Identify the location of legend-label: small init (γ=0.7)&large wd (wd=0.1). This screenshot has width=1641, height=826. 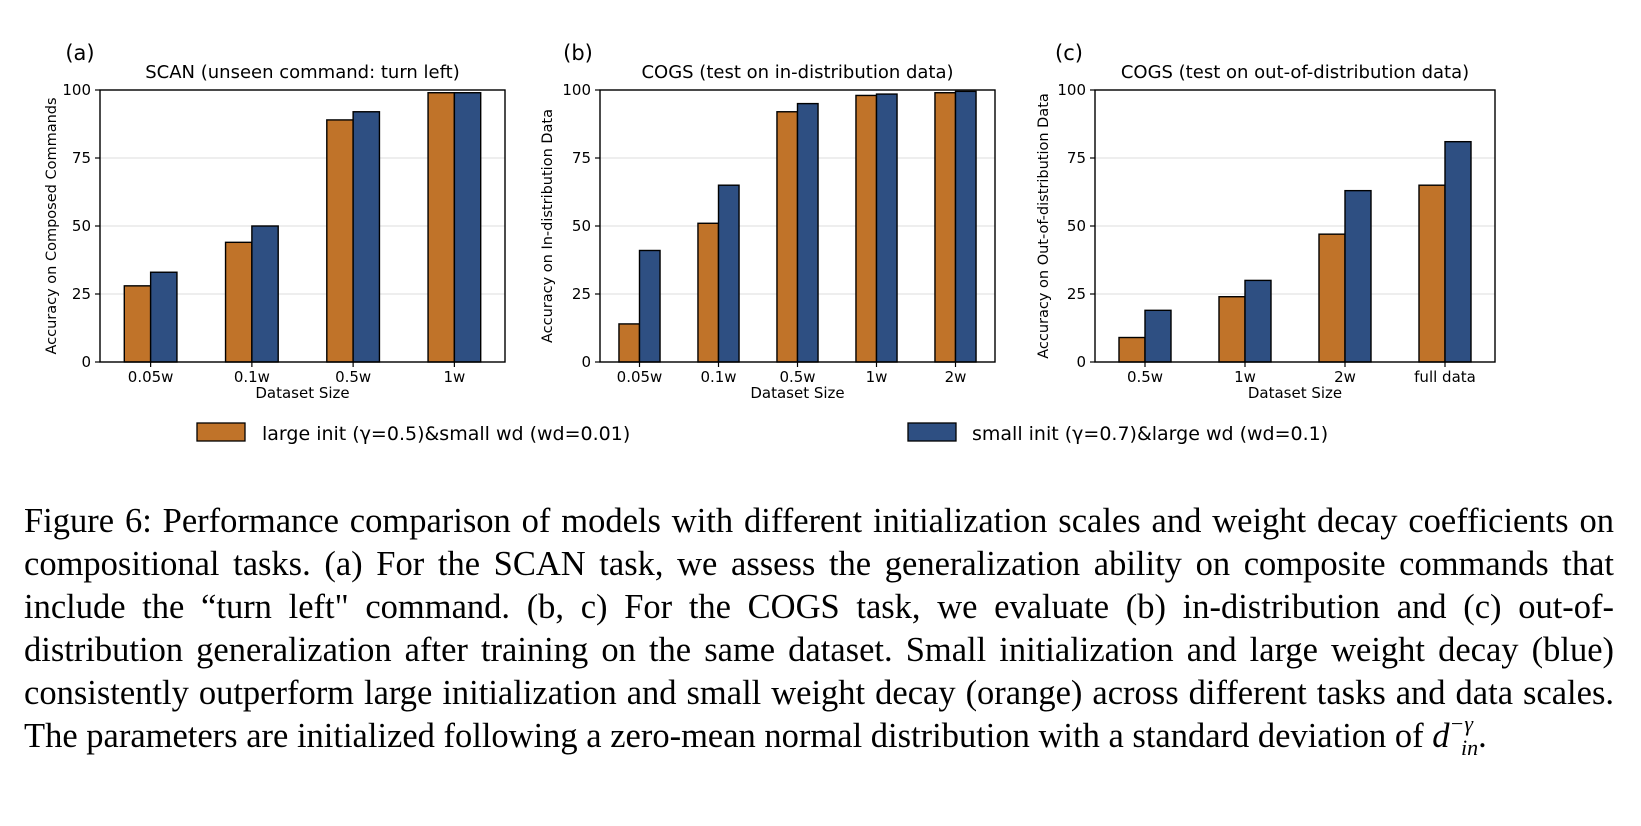
(1150, 434).